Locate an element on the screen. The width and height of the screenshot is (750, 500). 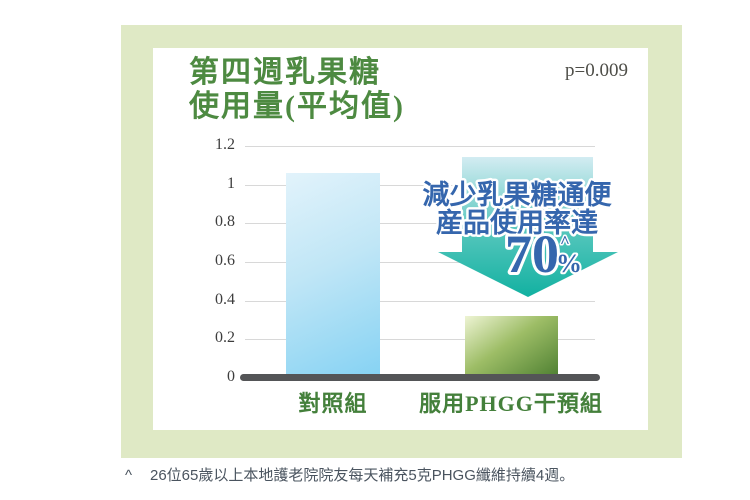
y-tick-label: 0.4 is located at coordinates (225, 299).